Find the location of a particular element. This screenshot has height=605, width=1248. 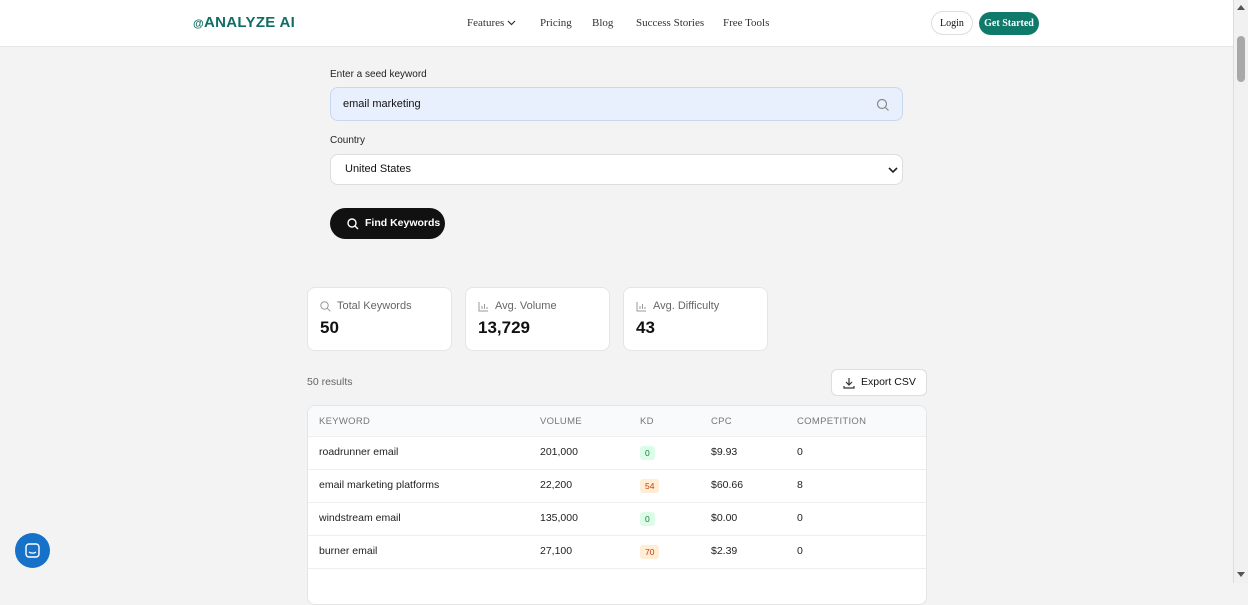

column-header: KEYWORD is located at coordinates (345, 421).